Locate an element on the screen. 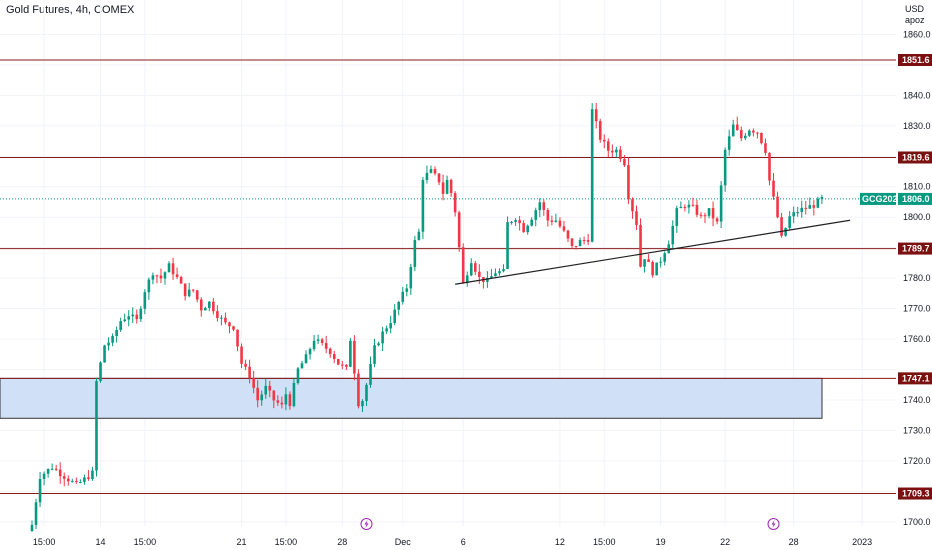 The height and width of the screenshot is (550, 932). demand-zone-rect is located at coordinates (411, 398).